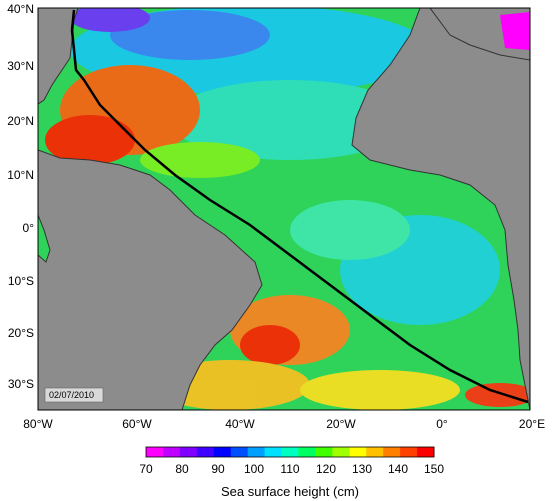 Image resolution: width=557 pixels, height=501 pixels. Describe the element at coordinates (398, 469) in the screenshot. I see `cb-tick-140: 140` at that location.